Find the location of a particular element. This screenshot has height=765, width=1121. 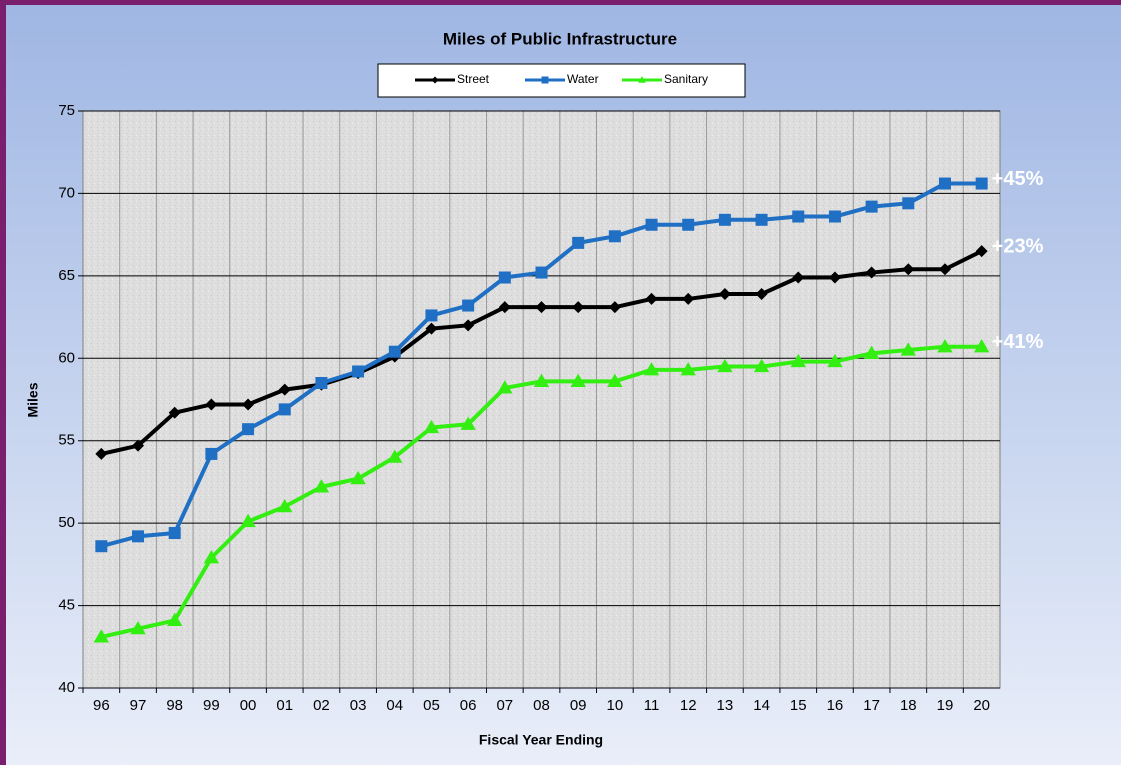

x-tick-label: 96 is located at coordinates (101, 705).